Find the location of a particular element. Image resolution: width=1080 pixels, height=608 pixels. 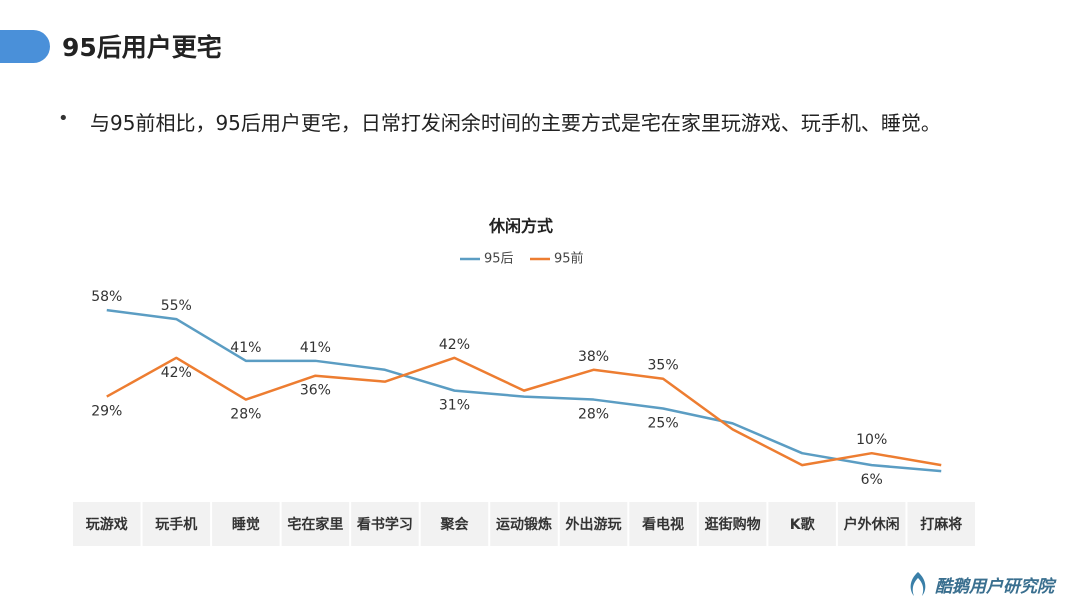

legend-label: 95前 is located at coordinates (569, 259).